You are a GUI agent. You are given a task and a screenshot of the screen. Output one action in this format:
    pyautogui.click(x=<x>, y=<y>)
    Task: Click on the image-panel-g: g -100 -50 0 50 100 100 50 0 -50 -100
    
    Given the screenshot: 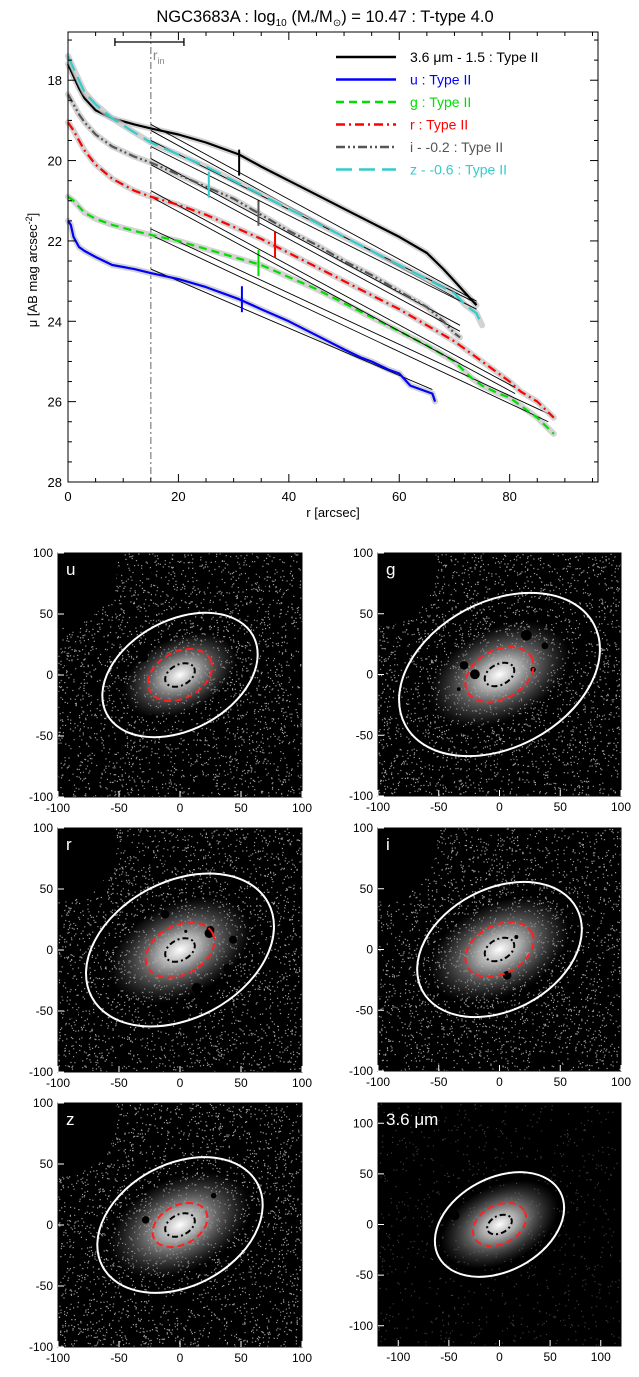 What is the action you would take?
    pyautogui.click(x=490, y=680)
    